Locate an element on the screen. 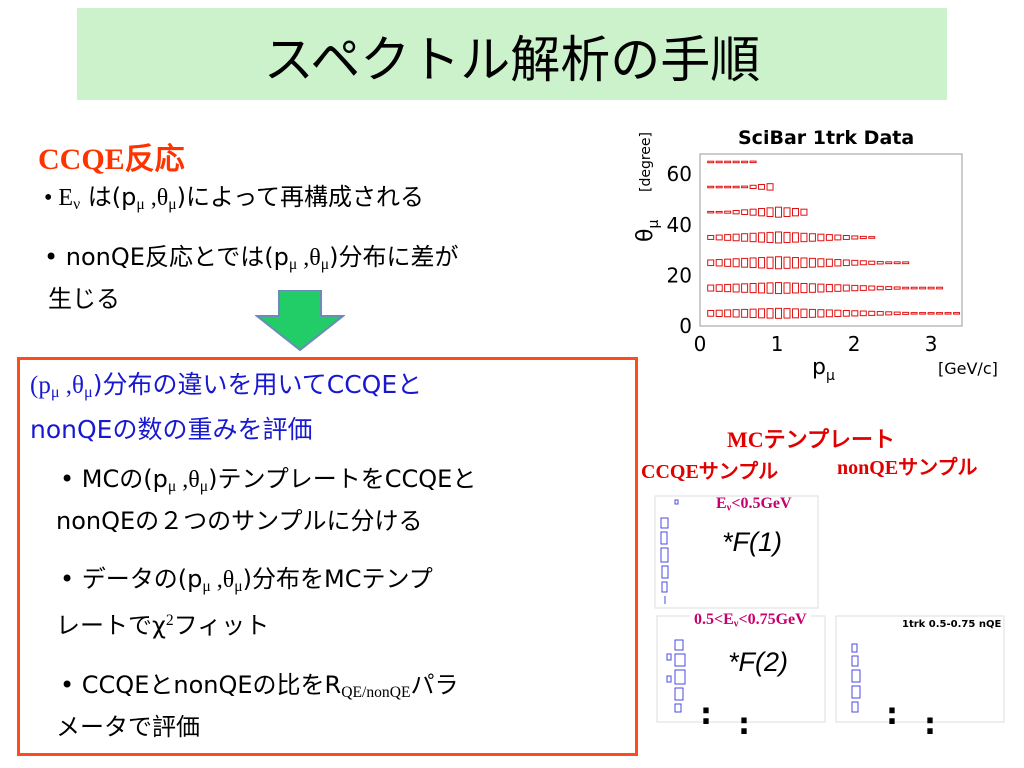 The width and height of the screenshot is (1024, 768). plot-title: SciBar 1trk Data is located at coordinates (826, 138).